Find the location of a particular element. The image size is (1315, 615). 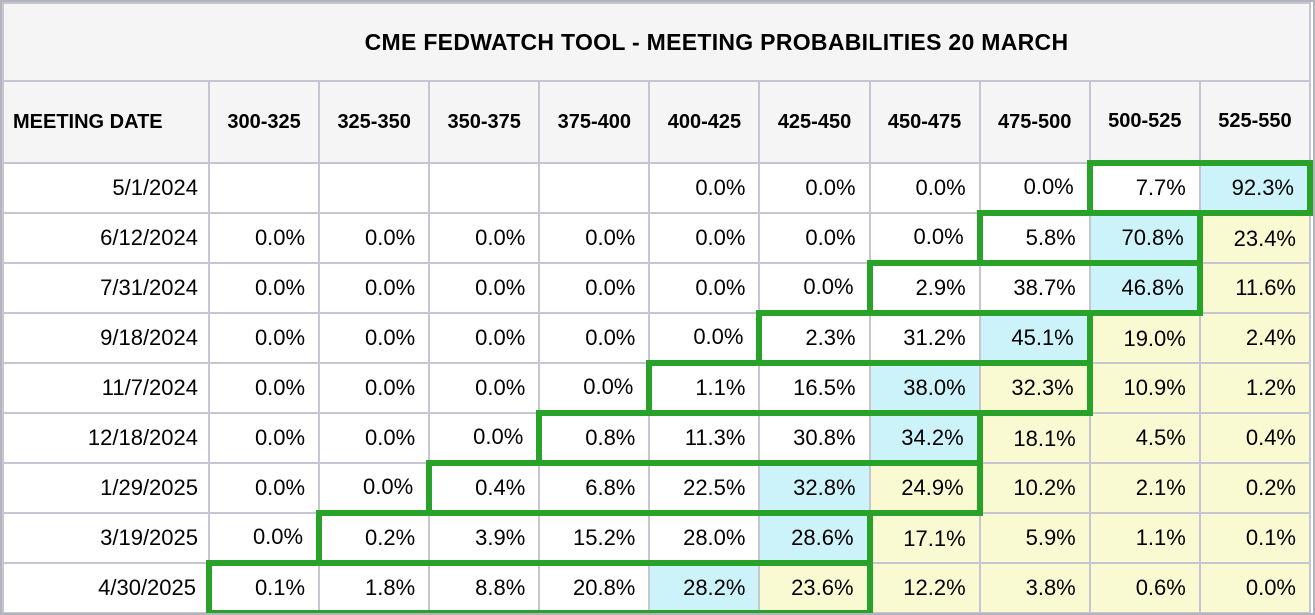

probability-cell: 92.3% is located at coordinates (1255, 188).